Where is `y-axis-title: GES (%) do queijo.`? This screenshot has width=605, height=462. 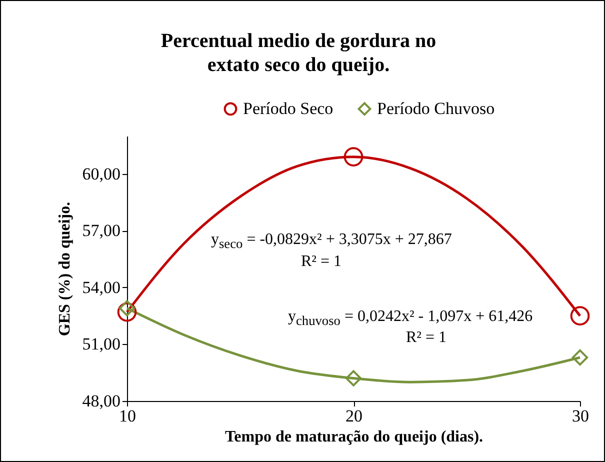 y-axis-title: GES (%) do queijo. is located at coordinates (65, 269).